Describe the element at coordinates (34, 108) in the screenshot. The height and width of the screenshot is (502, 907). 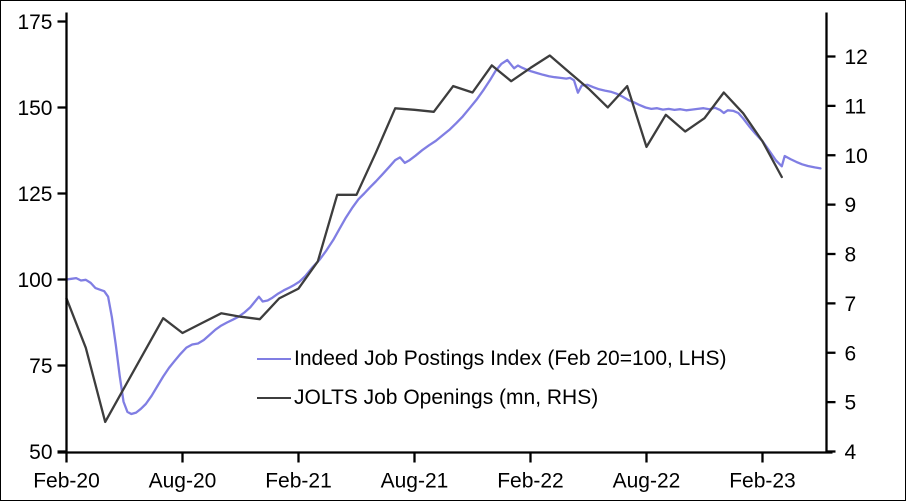
I see `y-left-tick-label: 150` at that location.